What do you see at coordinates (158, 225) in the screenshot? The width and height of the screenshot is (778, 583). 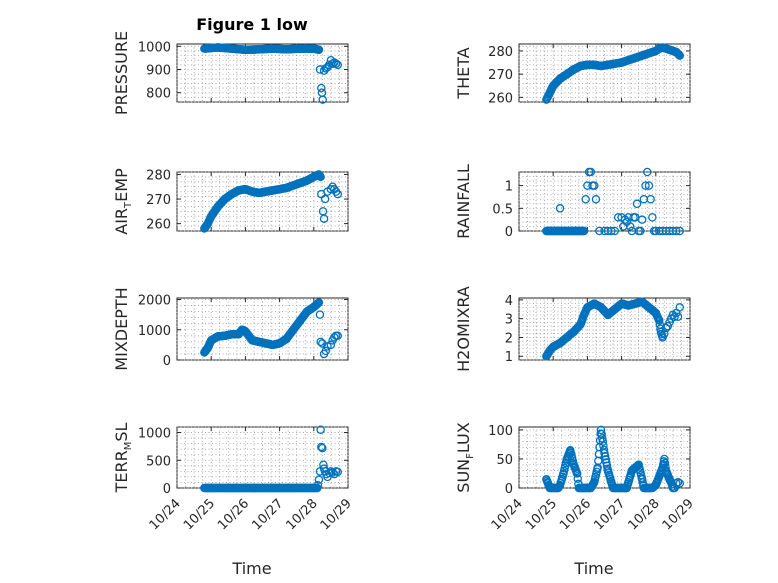 I see `y-tick-label: 260` at bounding box center [158, 225].